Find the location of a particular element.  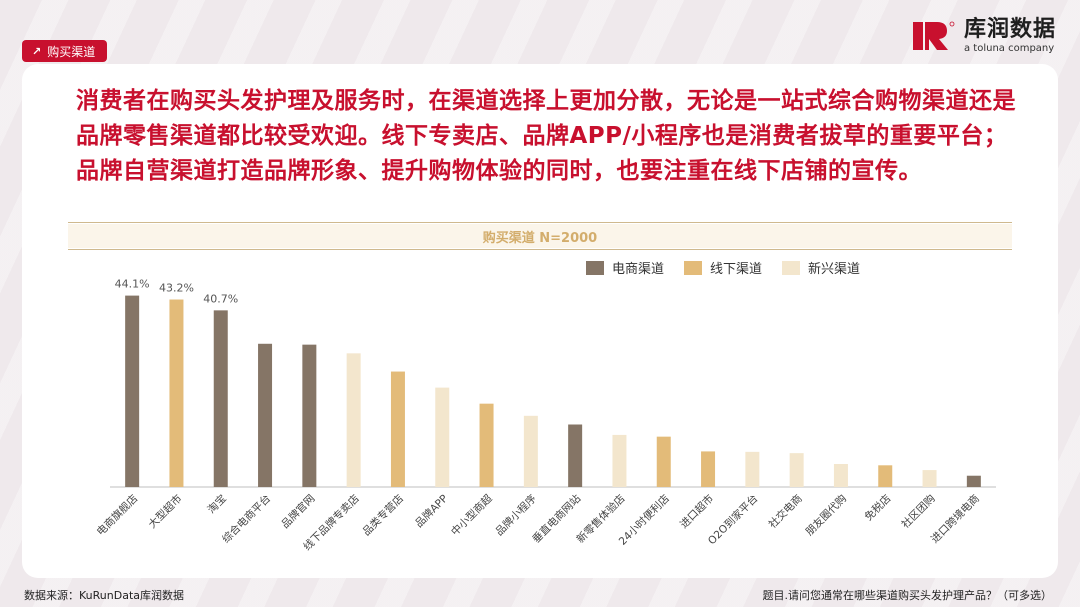

chart-legend: 电商渠道 线下渠道 新兴渠道 is located at coordinates (723, 267).